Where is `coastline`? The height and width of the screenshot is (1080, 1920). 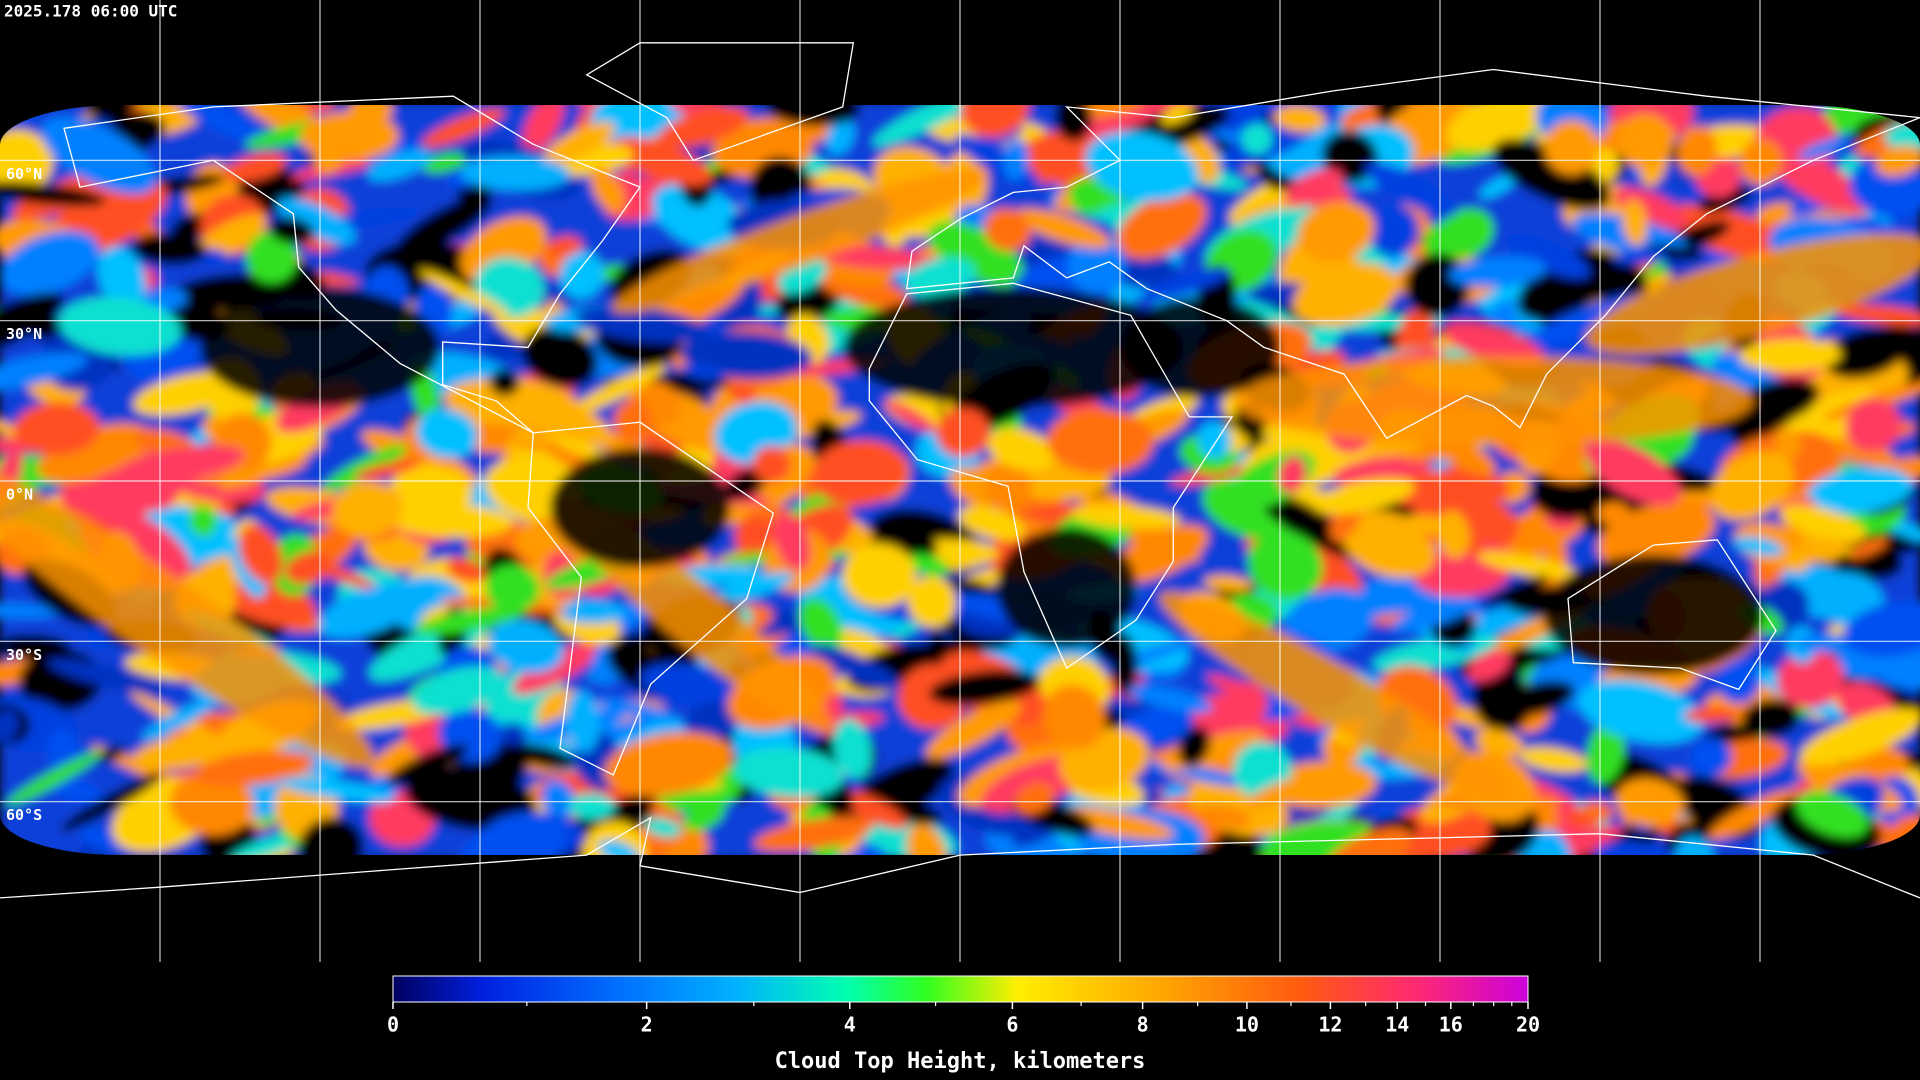
coastline is located at coordinates (1672, 615).